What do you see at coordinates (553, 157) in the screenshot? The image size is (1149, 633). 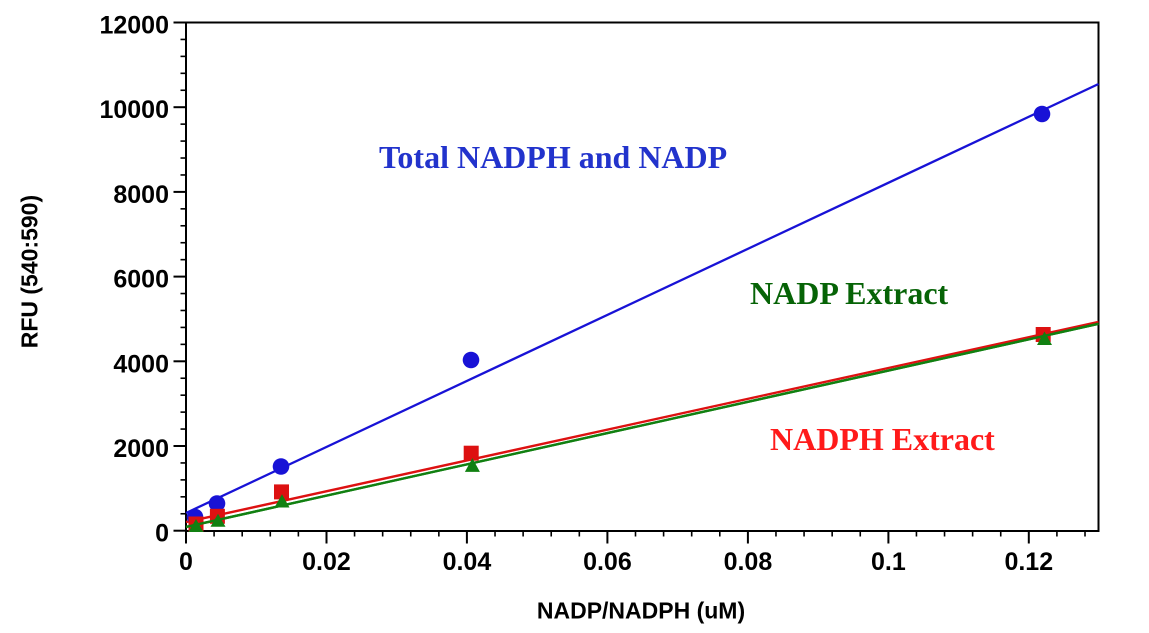 I see `svg-text: Total NADPH and NADP` at bounding box center [553, 157].